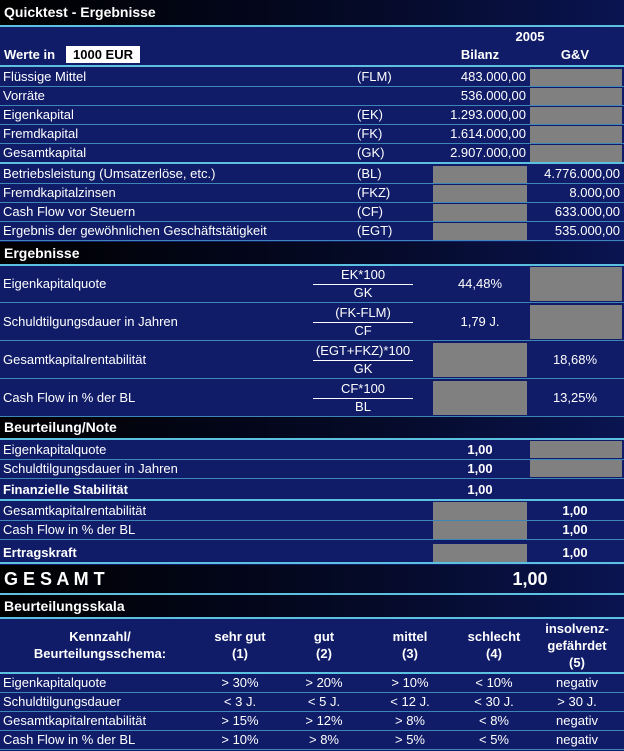 This screenshot has height=751, width=624. What do you see at coordinates (575, 397) in the screenshot?
I see `guv-value: 13,25%` at bounding box center [575, 397].